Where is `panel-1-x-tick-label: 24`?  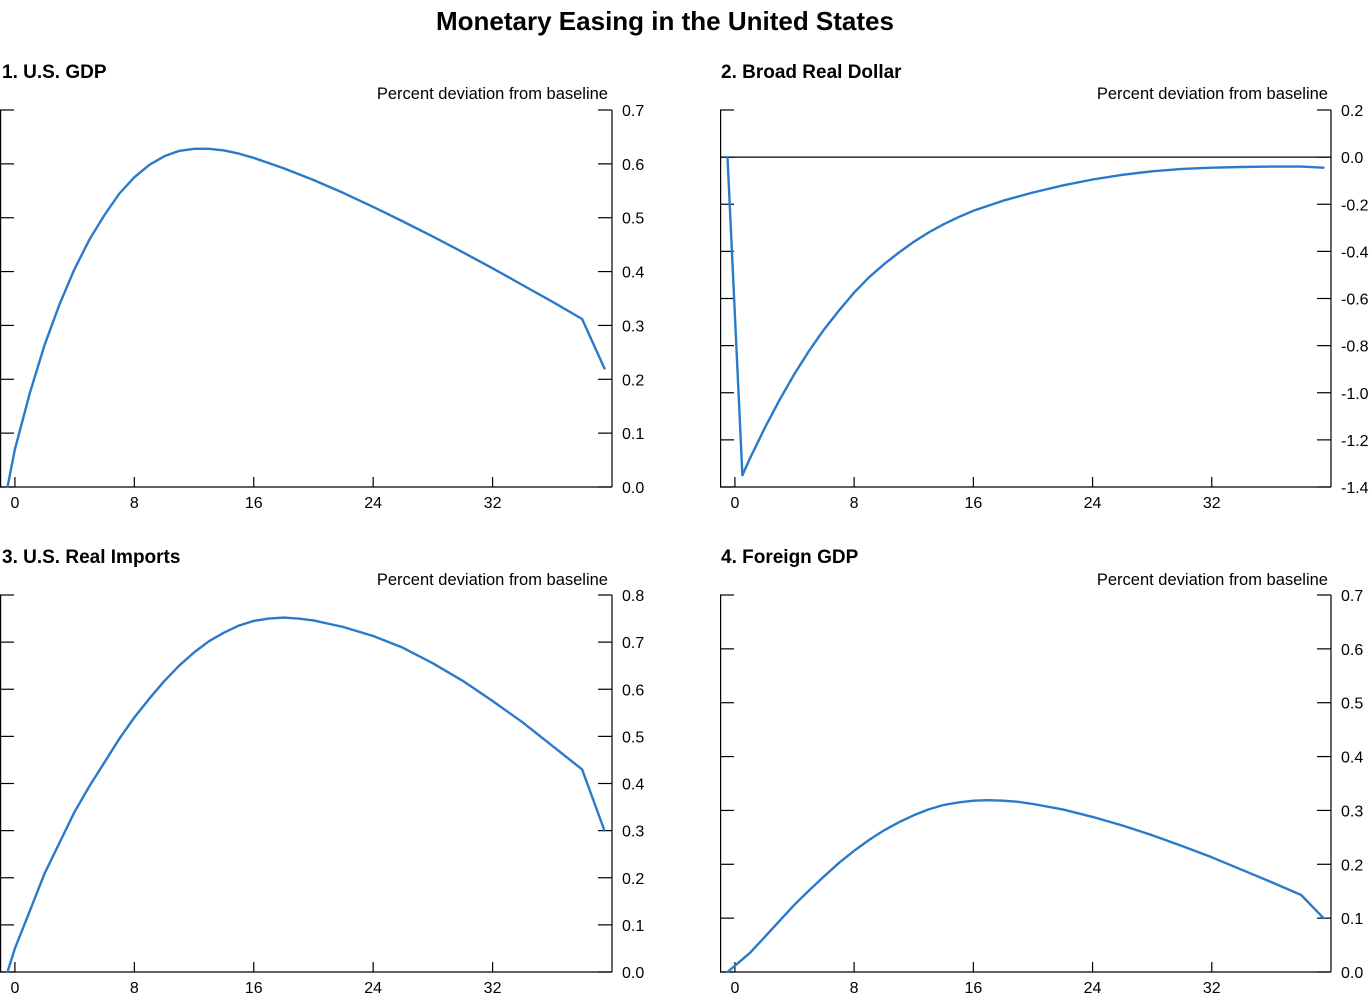
panel-1-x-tick-label: 24 is located at coordinates (373, 503).